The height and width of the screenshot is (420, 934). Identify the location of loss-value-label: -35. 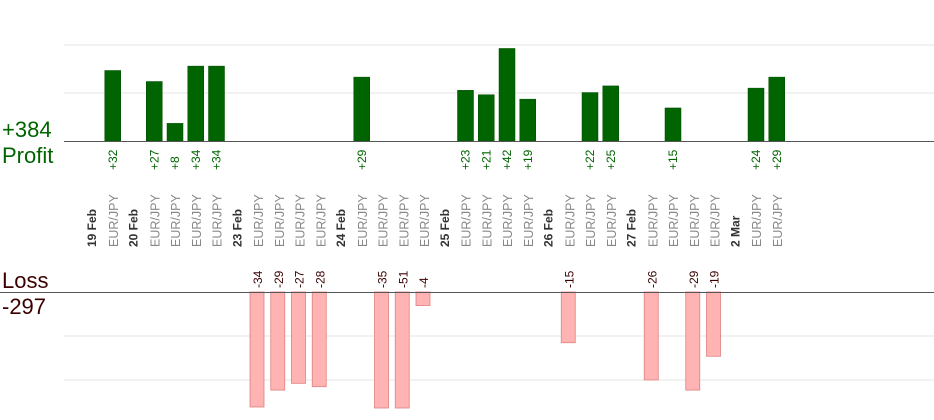
(383, 279).